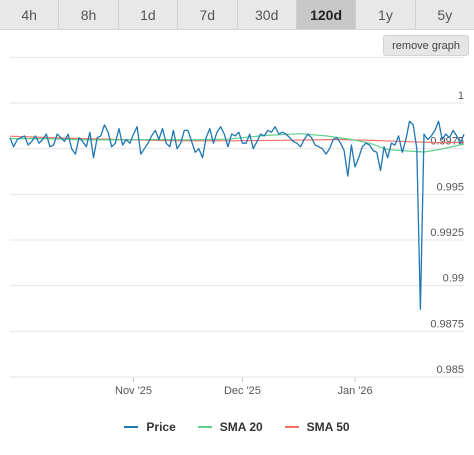  I want to click on legend-label-sma20: SMA 20, so click(241, 427).